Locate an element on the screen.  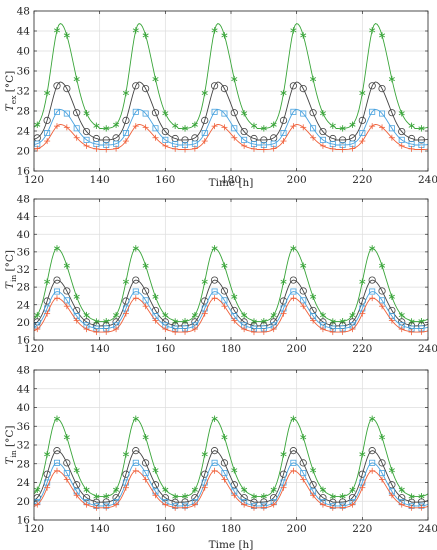
x-tick-label: 160 is located at coordinates (165, 180).